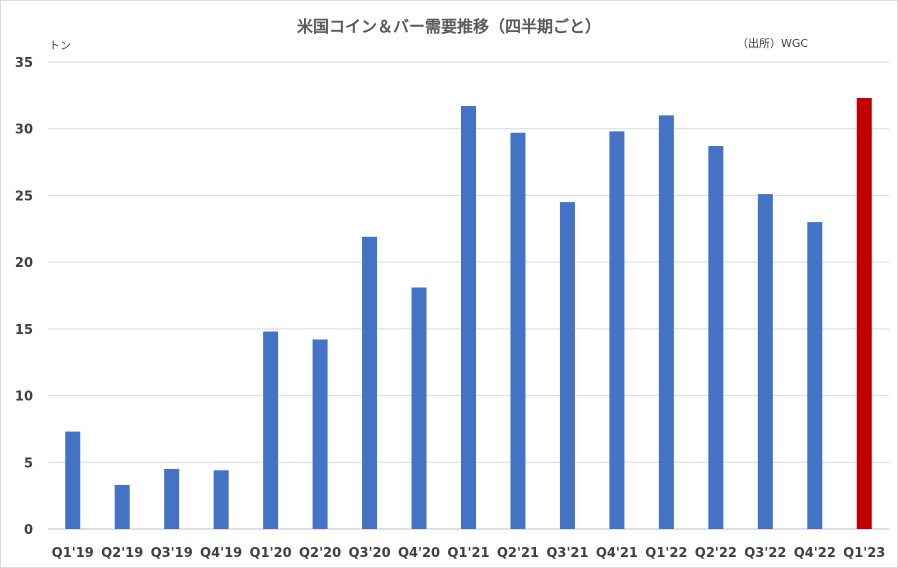 The image size is (898, 568). What do you see at coordinates (468, 317) in the screenshot?
I see `bar-Q1'21` at bounding box center [468, 317].